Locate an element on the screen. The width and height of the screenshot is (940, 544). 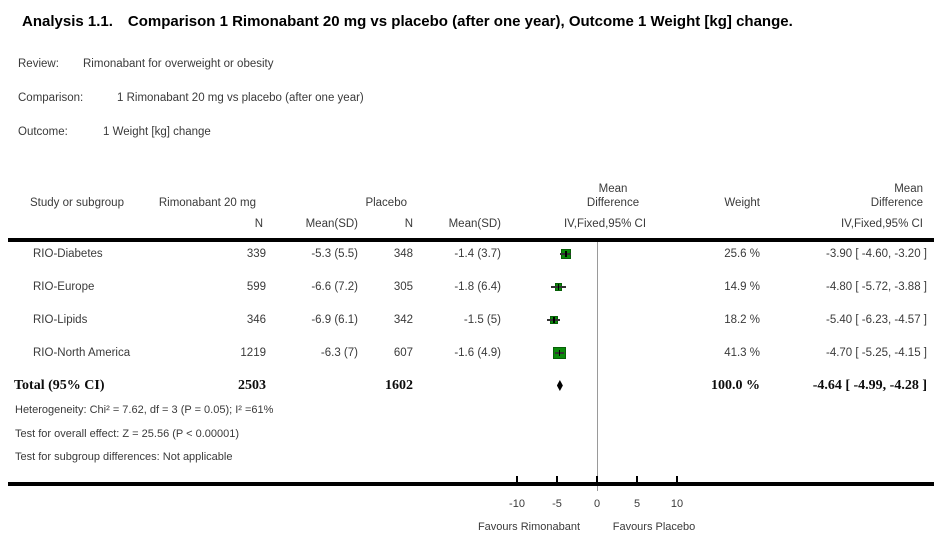
md-ci-value: -5.40 [ -6.23, -4.57 ] is located at coordinates (876, 320).